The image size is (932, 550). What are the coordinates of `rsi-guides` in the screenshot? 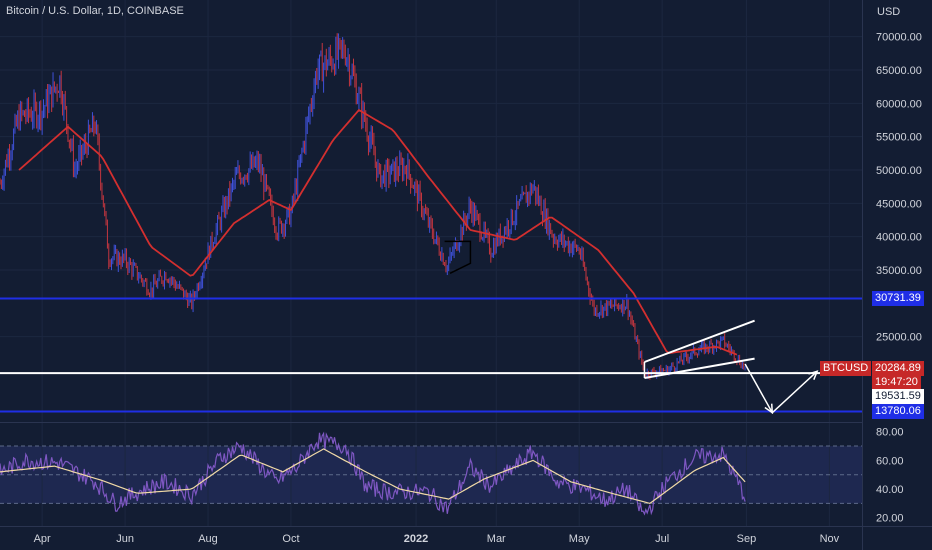 It's located at (431, 474).